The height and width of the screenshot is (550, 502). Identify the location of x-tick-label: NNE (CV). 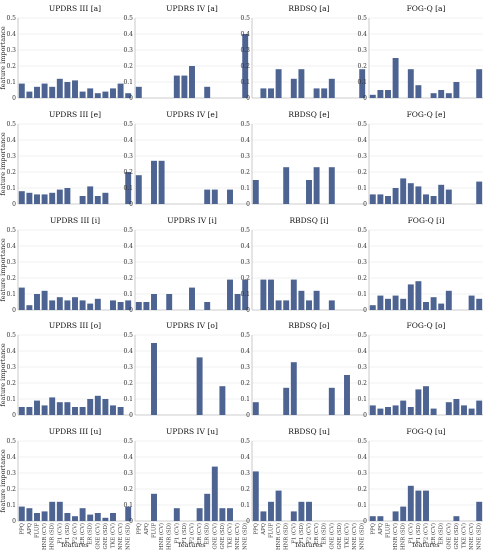
(354, 536).